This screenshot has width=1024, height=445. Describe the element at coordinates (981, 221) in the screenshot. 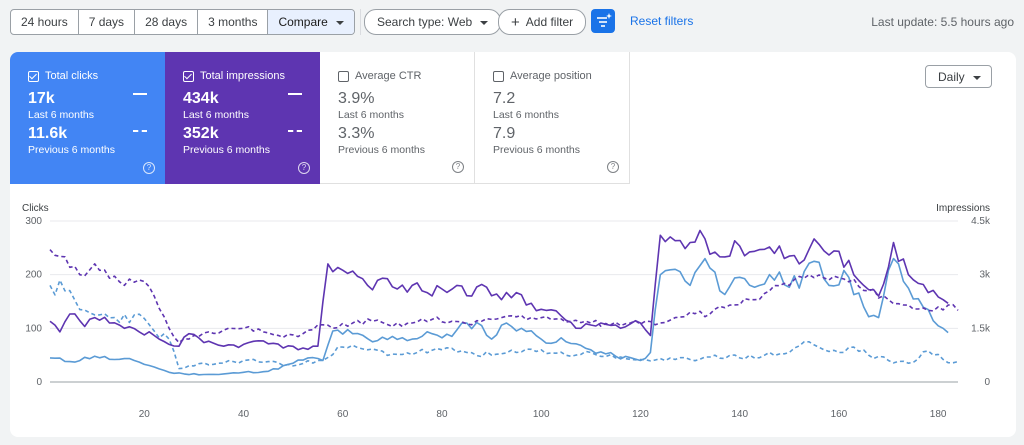

I see `y2-tick-label: 4.5k` at that location.